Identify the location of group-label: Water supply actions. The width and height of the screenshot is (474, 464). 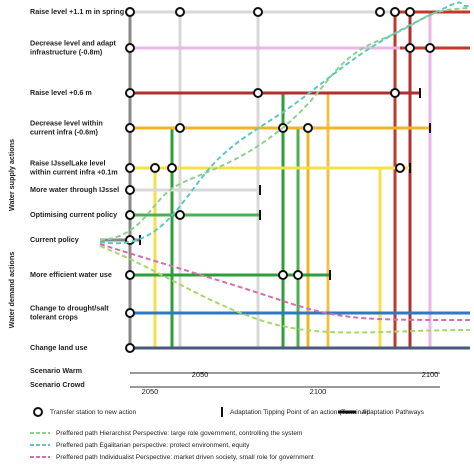
(11, 175).